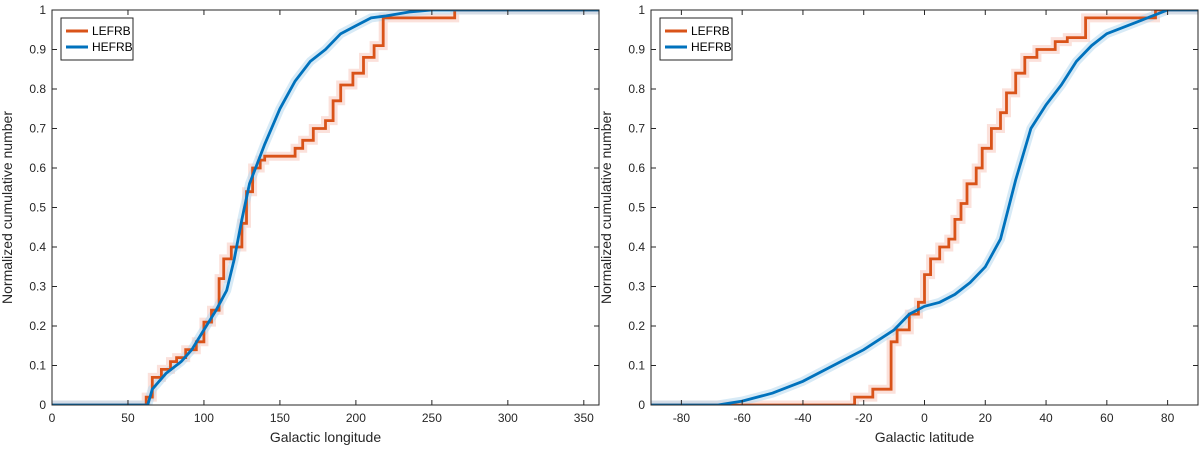 The height and width of the screenshot is (450, 1200). I want to click on x-tick-label: 100, so click(204, 418).